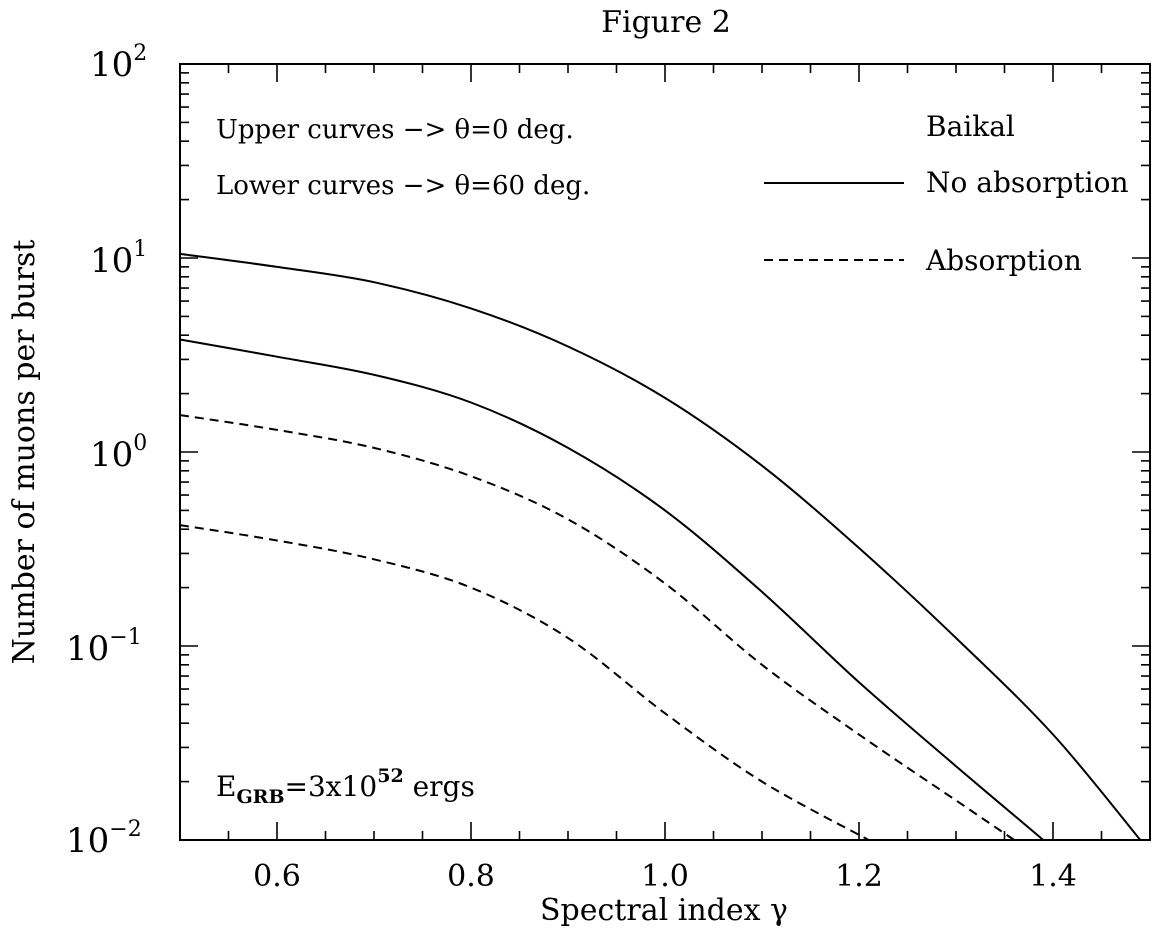 The height and width of the screenshot is (930, 1154). Describe the element at coordinates (471, 876) in the screenshot. I see `x-tick-label: 0.8` at that location.